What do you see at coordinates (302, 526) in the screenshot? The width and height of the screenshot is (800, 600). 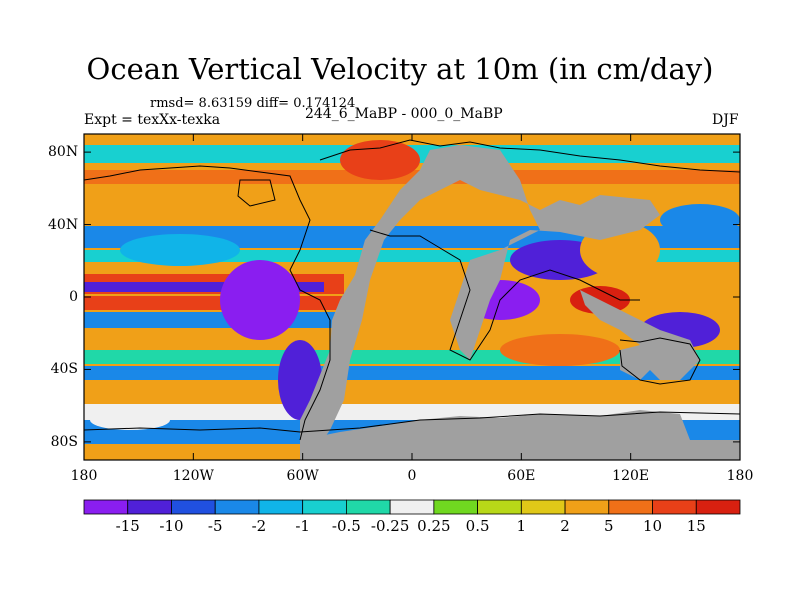 I see `colorbar-label: -1` at bounding box center [302, 526].